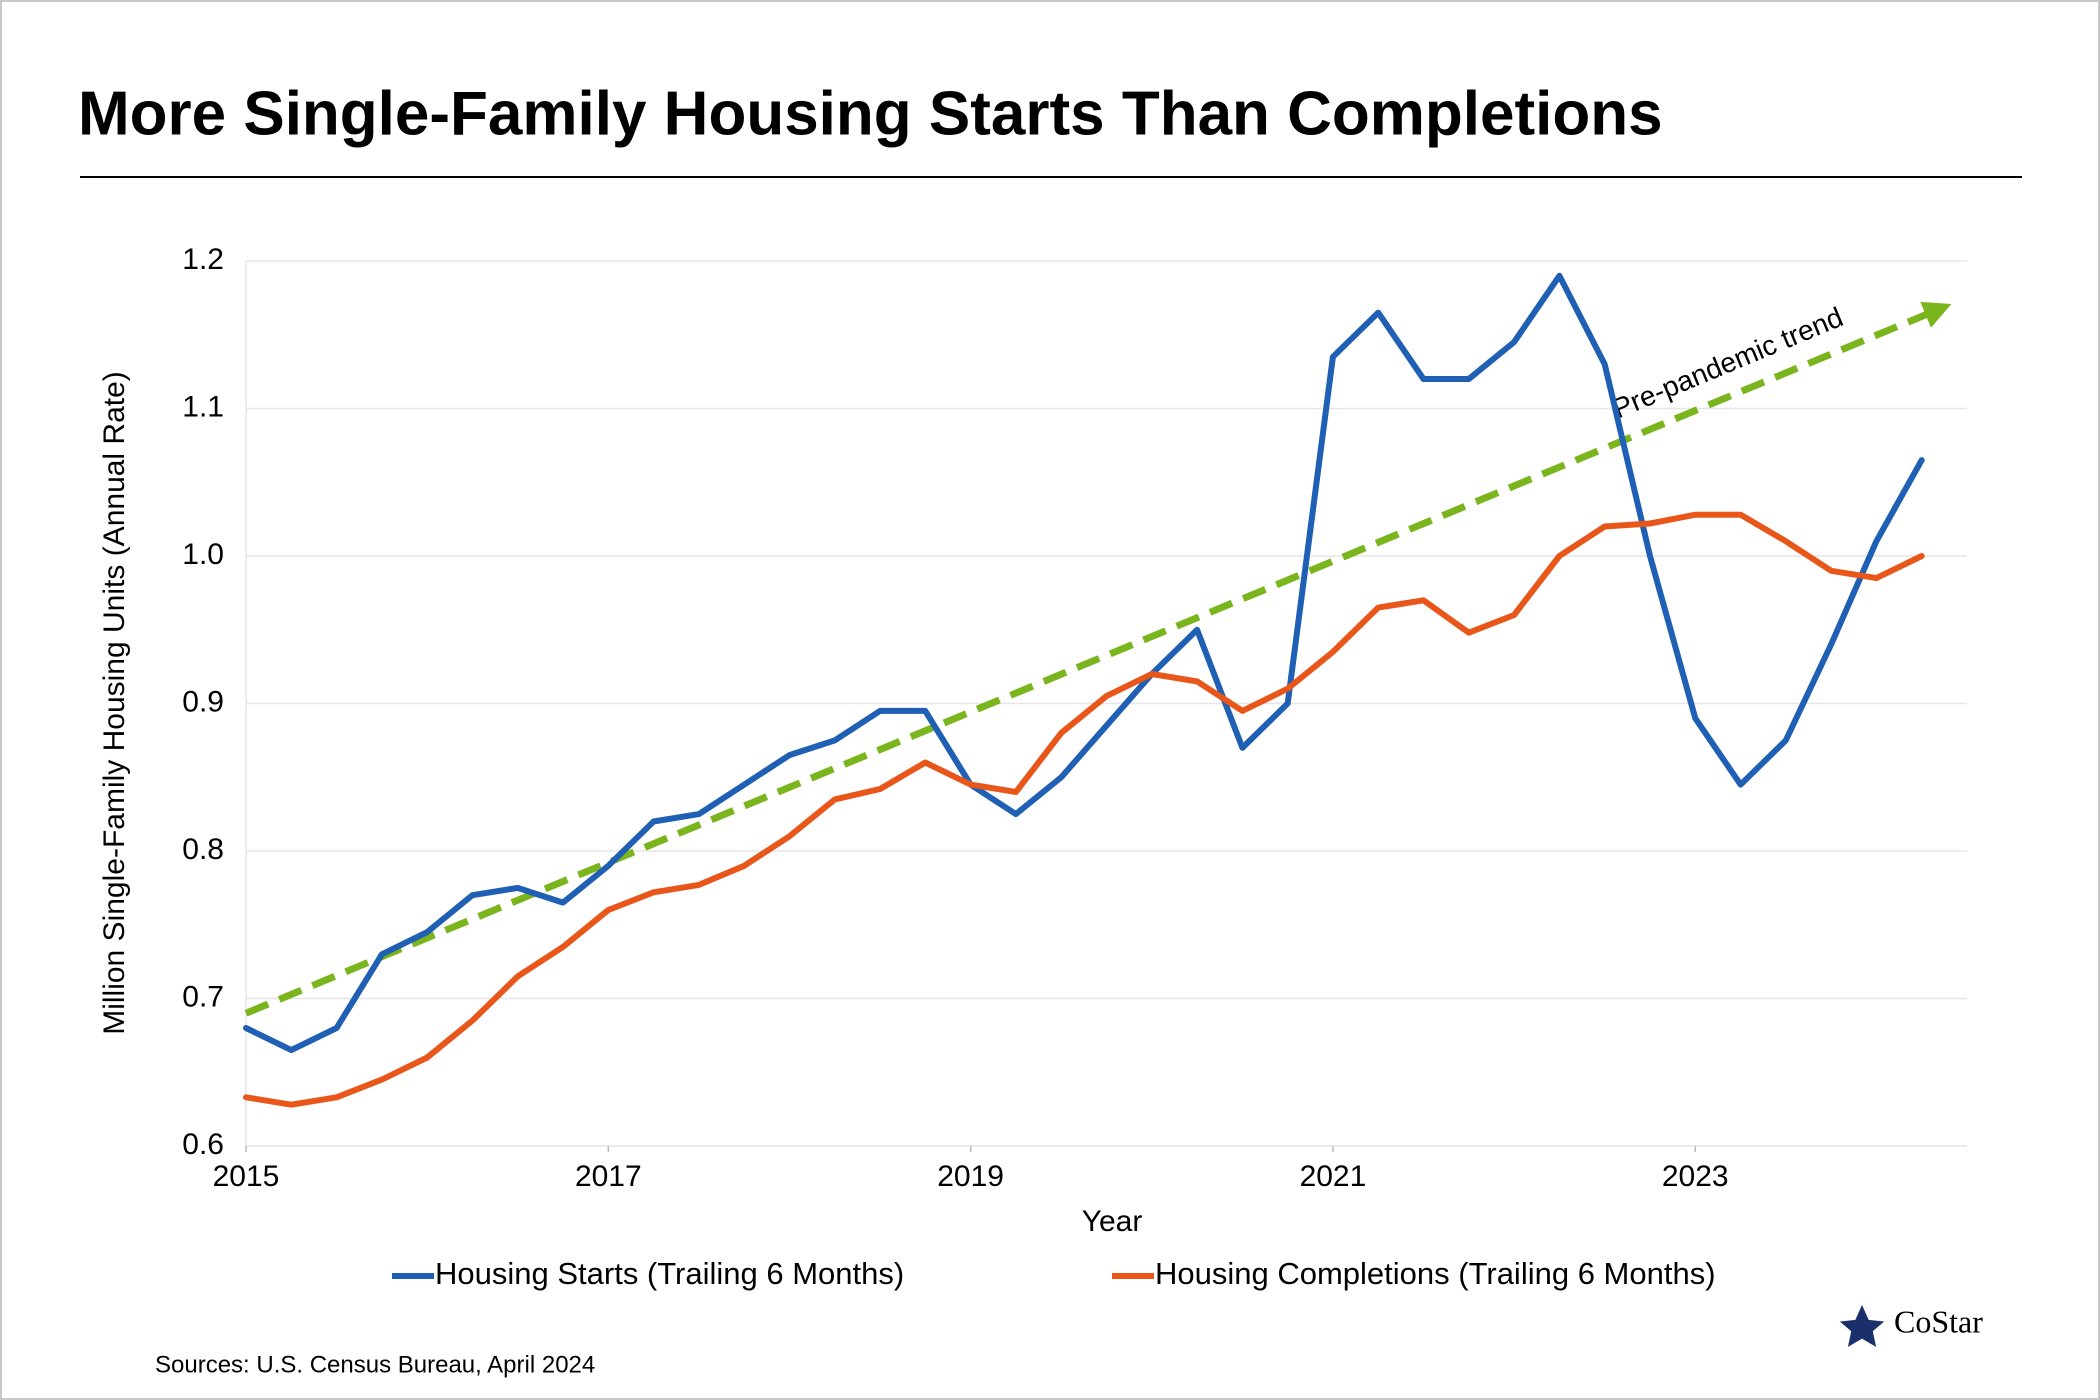  Describe the element at coordinates (970, 1176) in the screenshot. I see `x-tick-label: 2019` at that location.